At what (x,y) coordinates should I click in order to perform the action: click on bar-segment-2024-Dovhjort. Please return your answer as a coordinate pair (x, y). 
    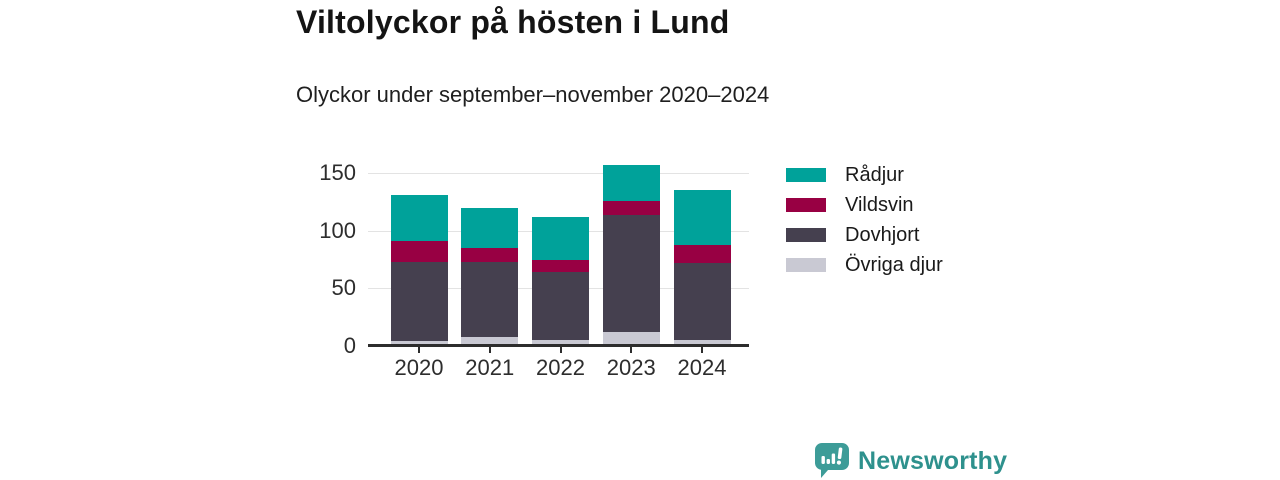
    Looking at the image, I should click on (702, 301).